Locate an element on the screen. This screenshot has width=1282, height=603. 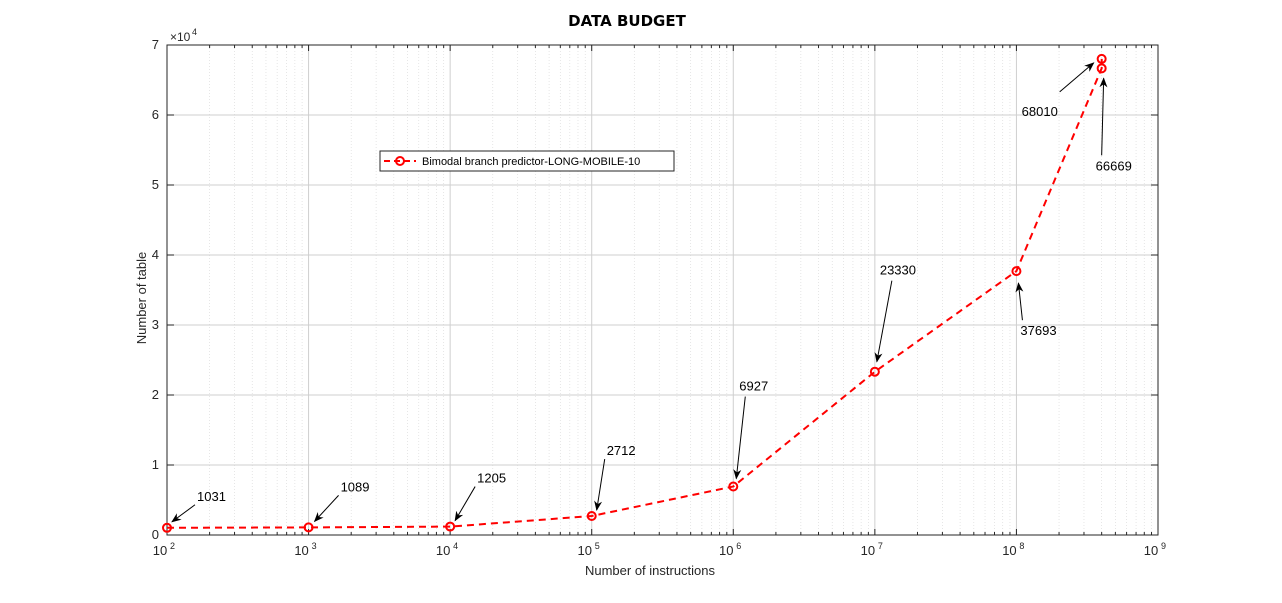
annotation-label: 1031 is located at coordinates (211, 496).